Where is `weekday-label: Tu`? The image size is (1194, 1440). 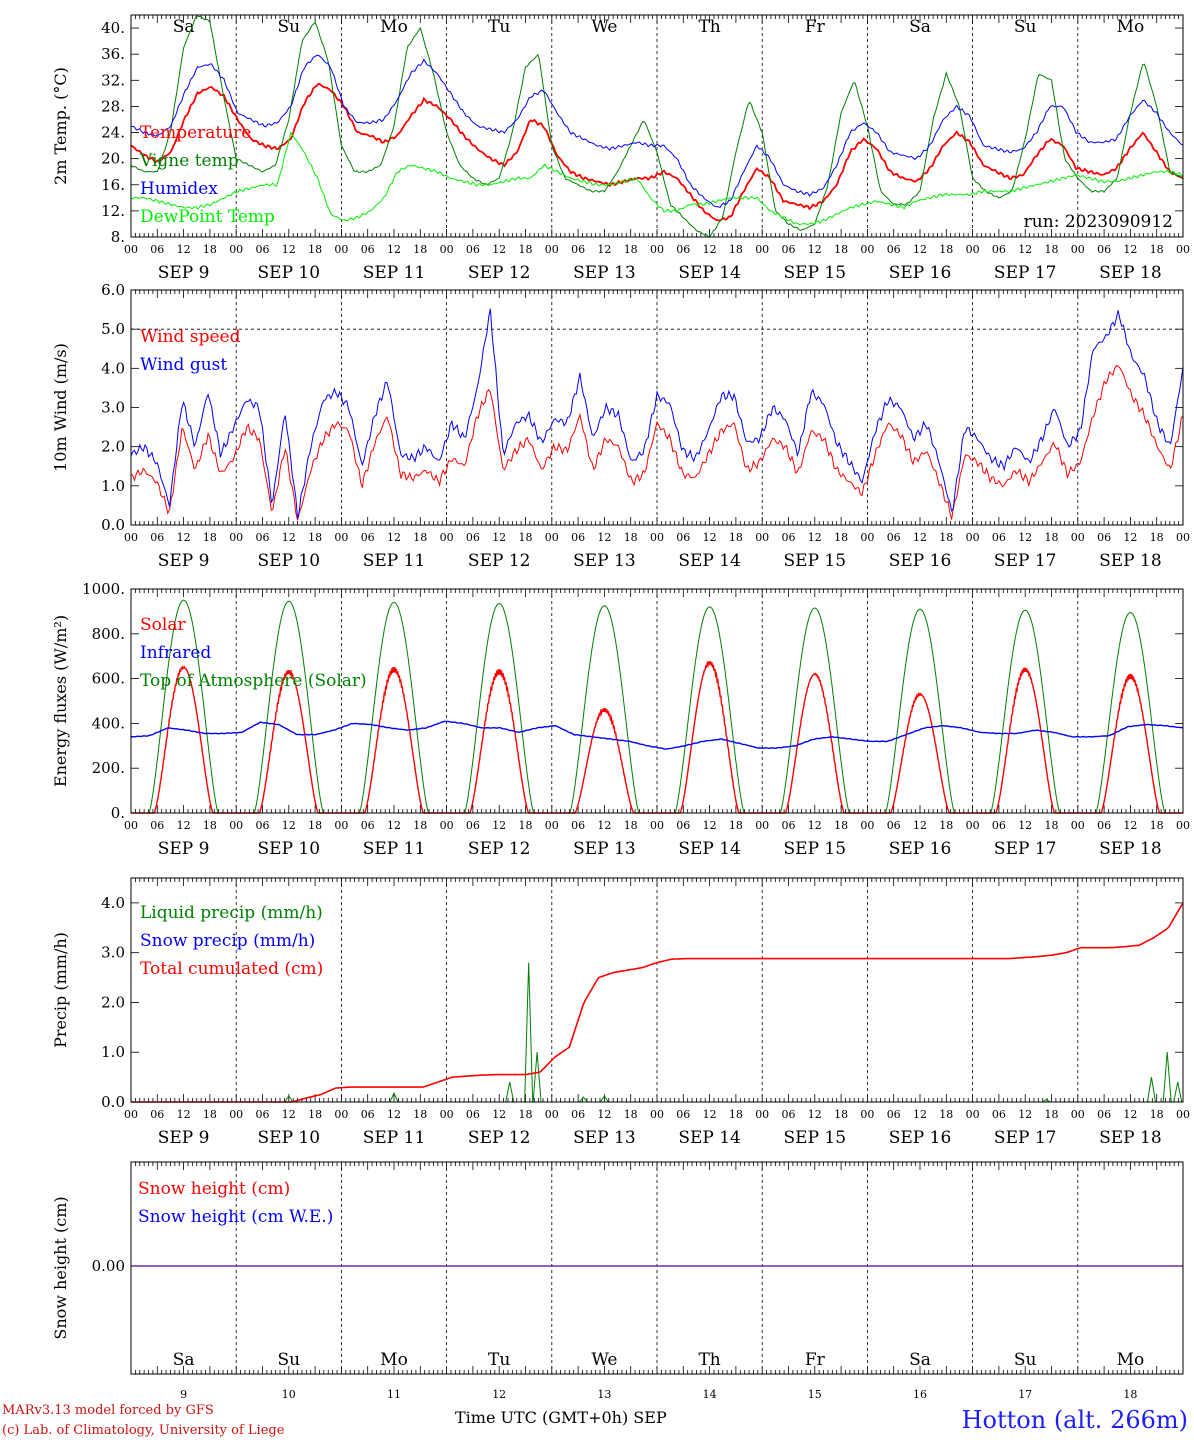 weekday-label: Tu is located at coordinates (499, 1360).